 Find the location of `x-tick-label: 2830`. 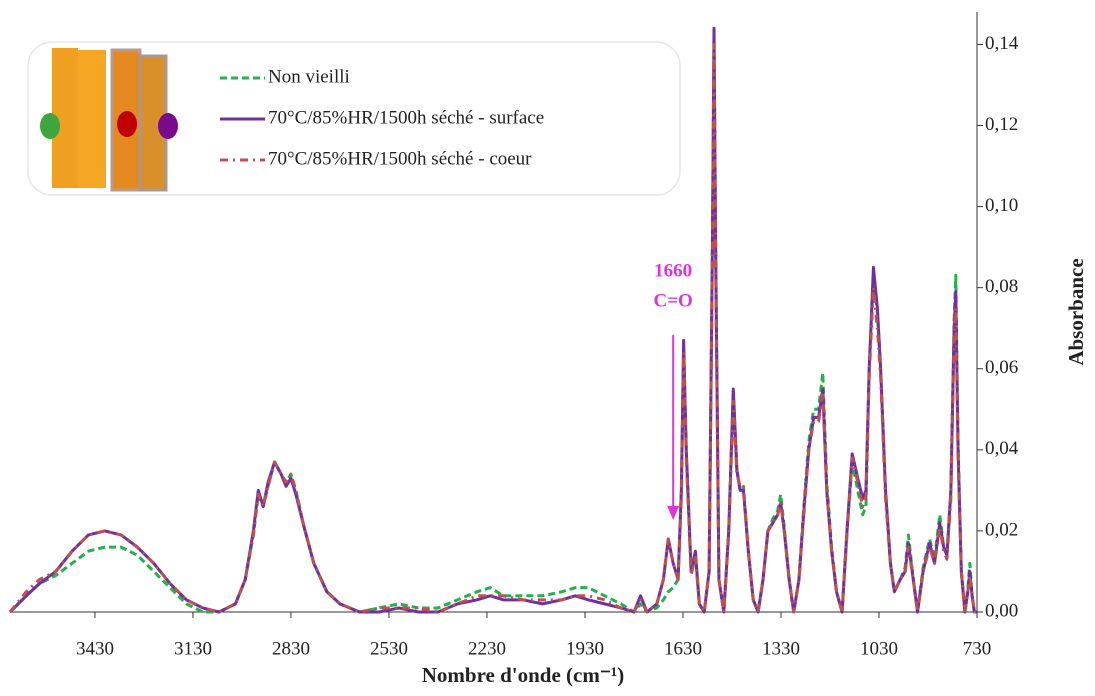

x-tick-label: 2830 is located at coordinates (291, 648).